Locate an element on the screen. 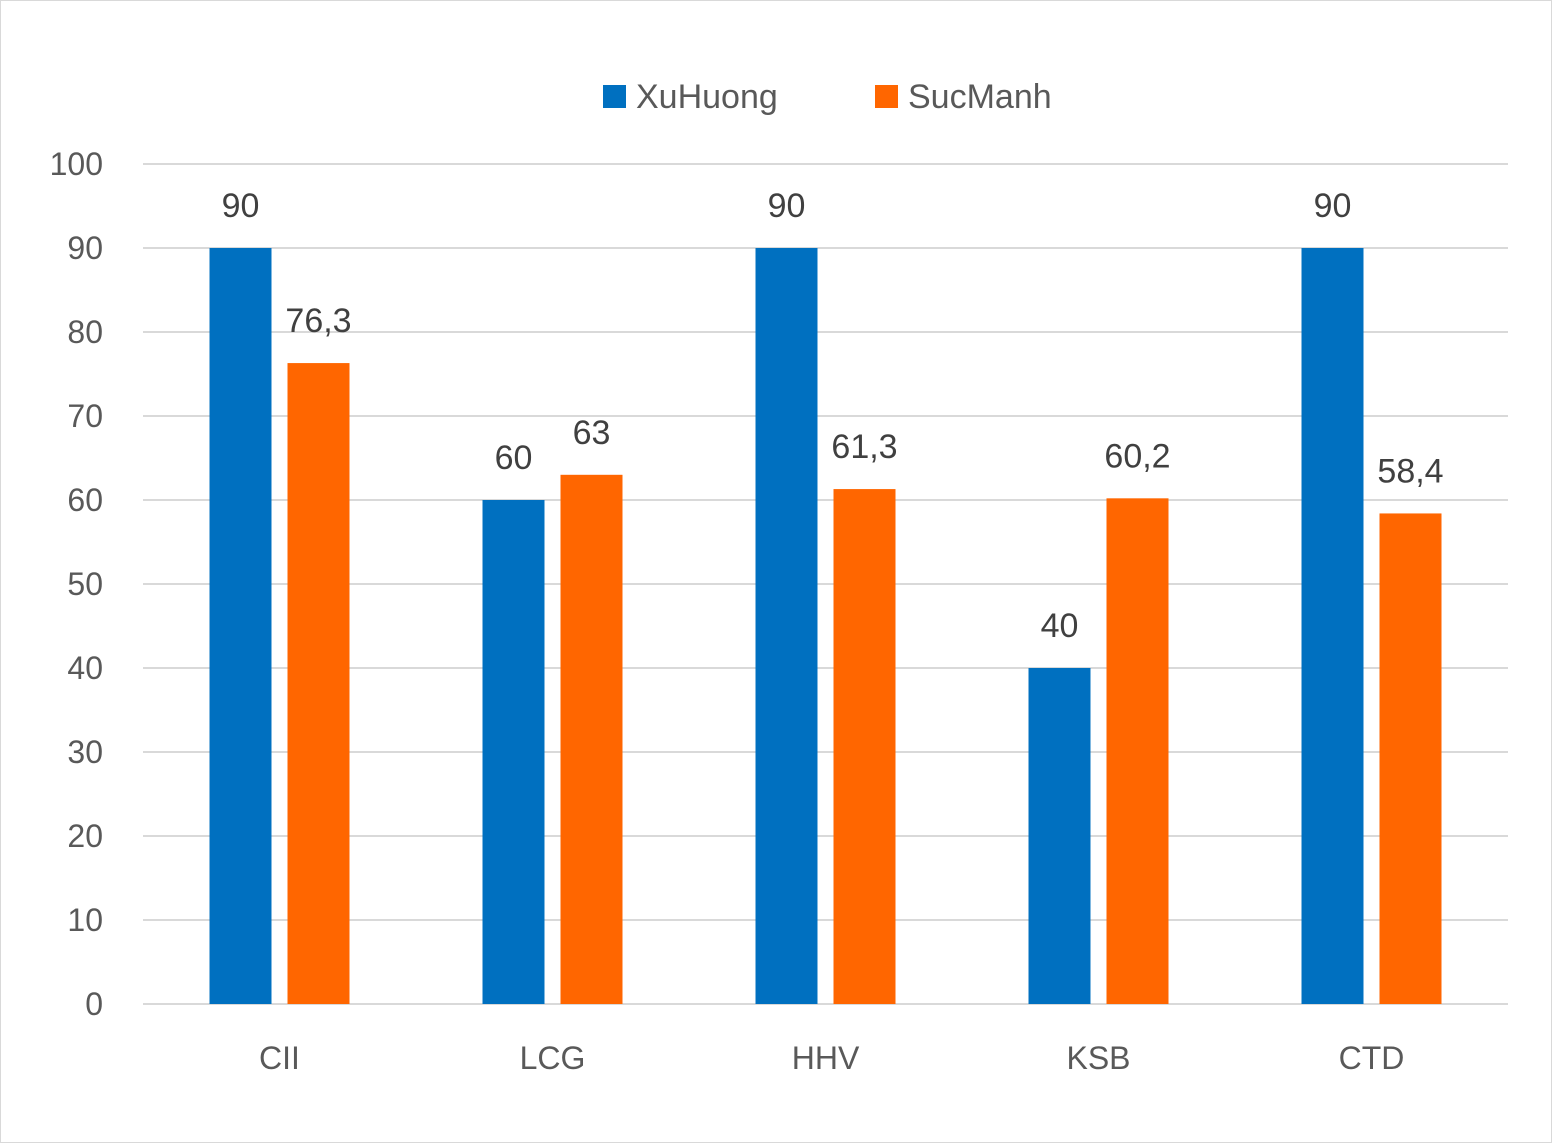 The image size is (1552, 1143). data-label: 63 is located at coordinates (592, 433).